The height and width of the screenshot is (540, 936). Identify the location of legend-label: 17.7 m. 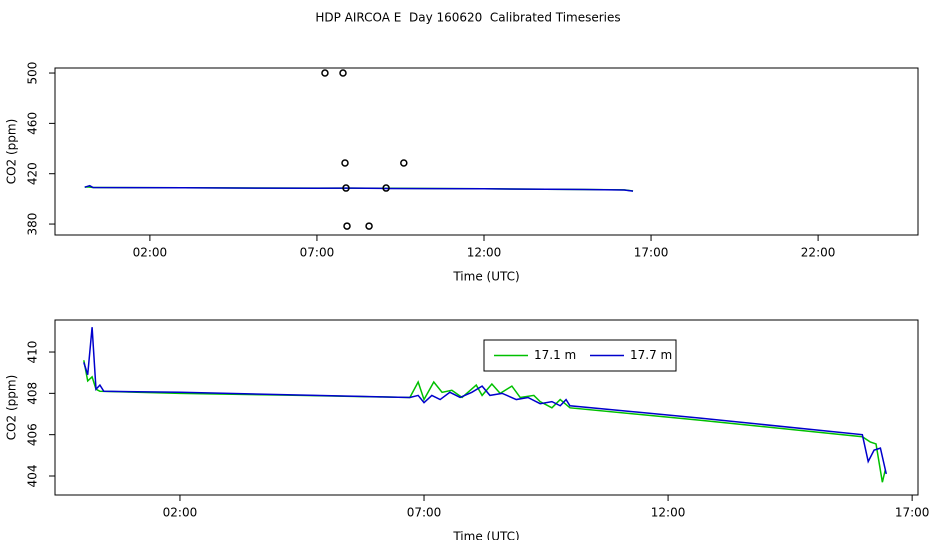
(651, 355).